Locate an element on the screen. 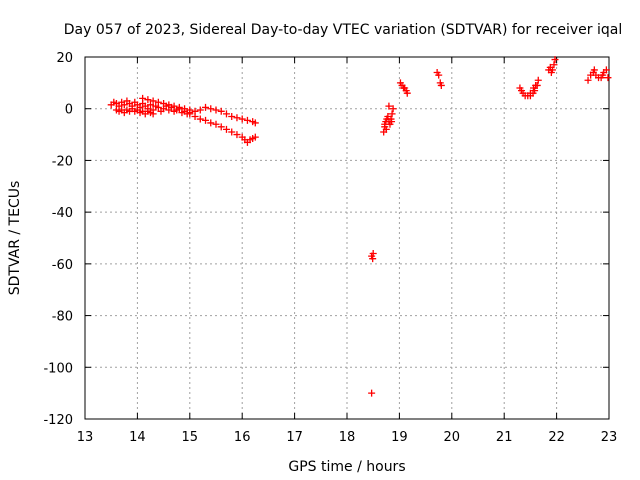 Image resolution: width=640 pixels, height=480 pixels. series-band-early-lower is located at coordinates (134, 111).